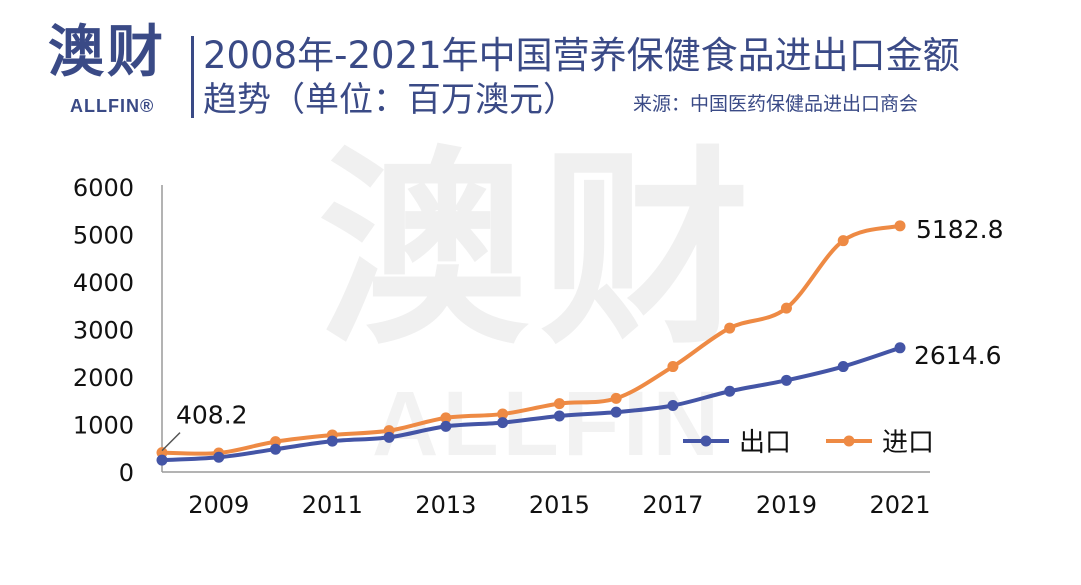 Image resolution: width=1081 pixels, height=585 pixels. What do you see at coordinates (899, 505) in the screenshot?
I see `x-tick-label: 2021` at bounding box center [899, 505].